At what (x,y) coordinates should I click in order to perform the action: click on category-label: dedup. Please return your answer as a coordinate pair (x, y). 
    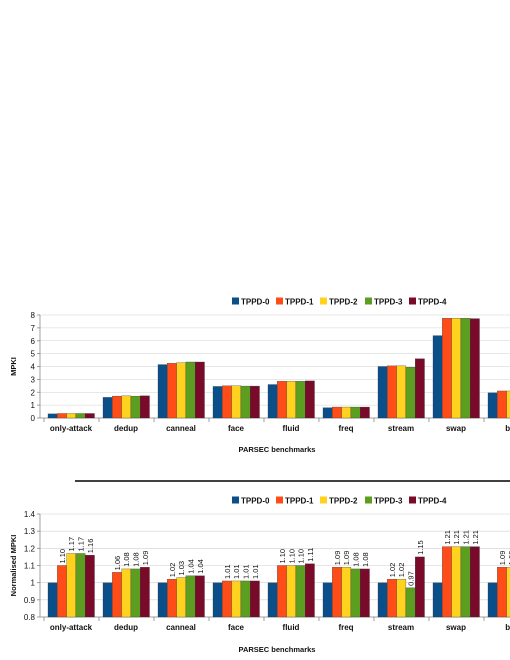
    Looking at the image, I should click on (126, 428).